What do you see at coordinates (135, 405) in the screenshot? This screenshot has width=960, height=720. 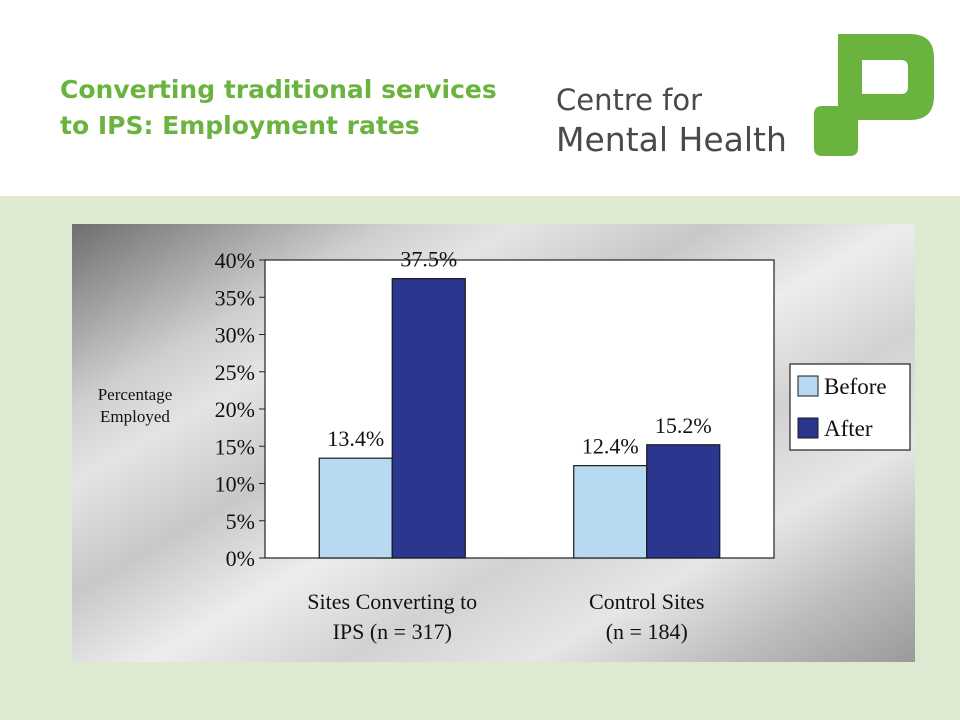 I see `y-axis-label: Percentage Employed` at bounding box center [135, 405].